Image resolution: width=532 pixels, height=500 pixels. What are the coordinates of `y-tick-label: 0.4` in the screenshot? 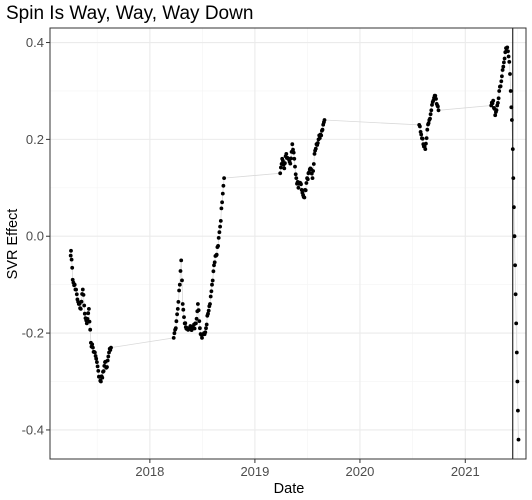 It's located at (35, 42).